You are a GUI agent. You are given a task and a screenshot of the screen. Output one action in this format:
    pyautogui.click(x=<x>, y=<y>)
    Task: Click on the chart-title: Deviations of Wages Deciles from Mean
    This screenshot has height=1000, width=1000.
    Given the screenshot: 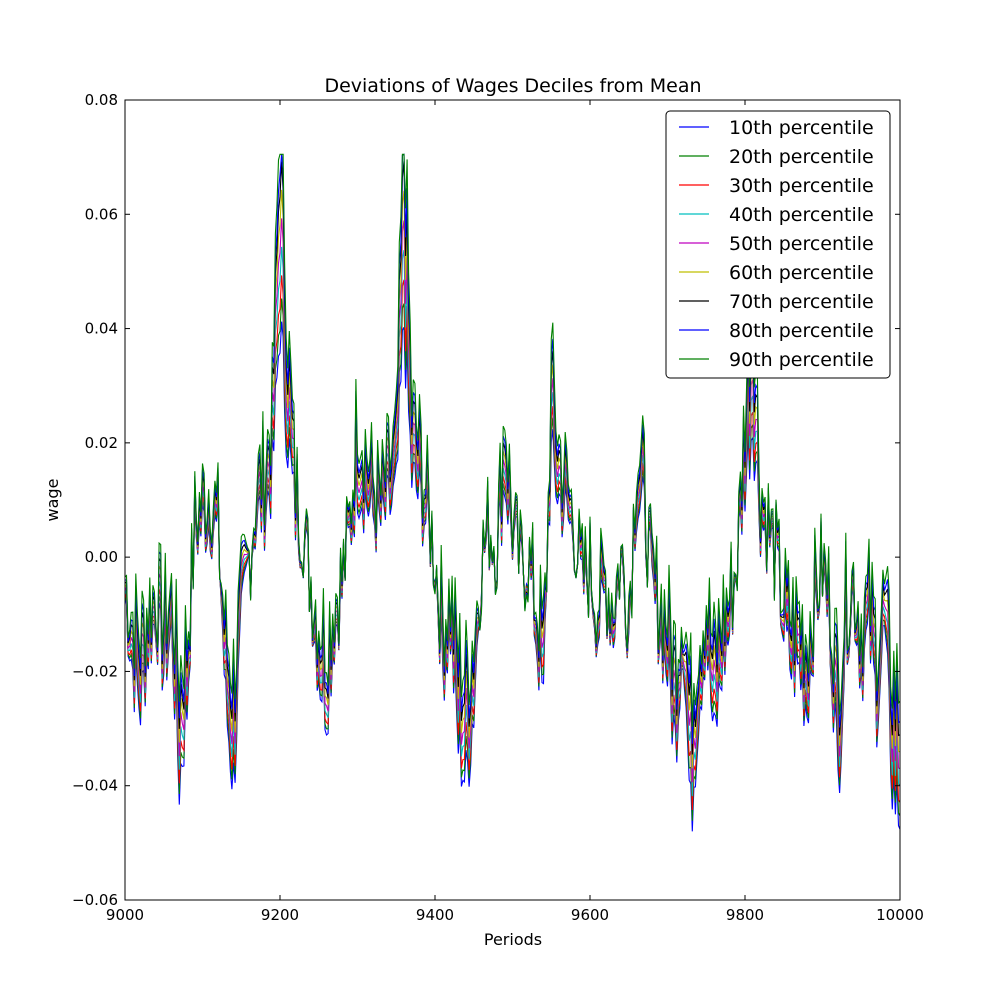 What is the action you would take?
    pyautogui.click(x=512, y=86)
    